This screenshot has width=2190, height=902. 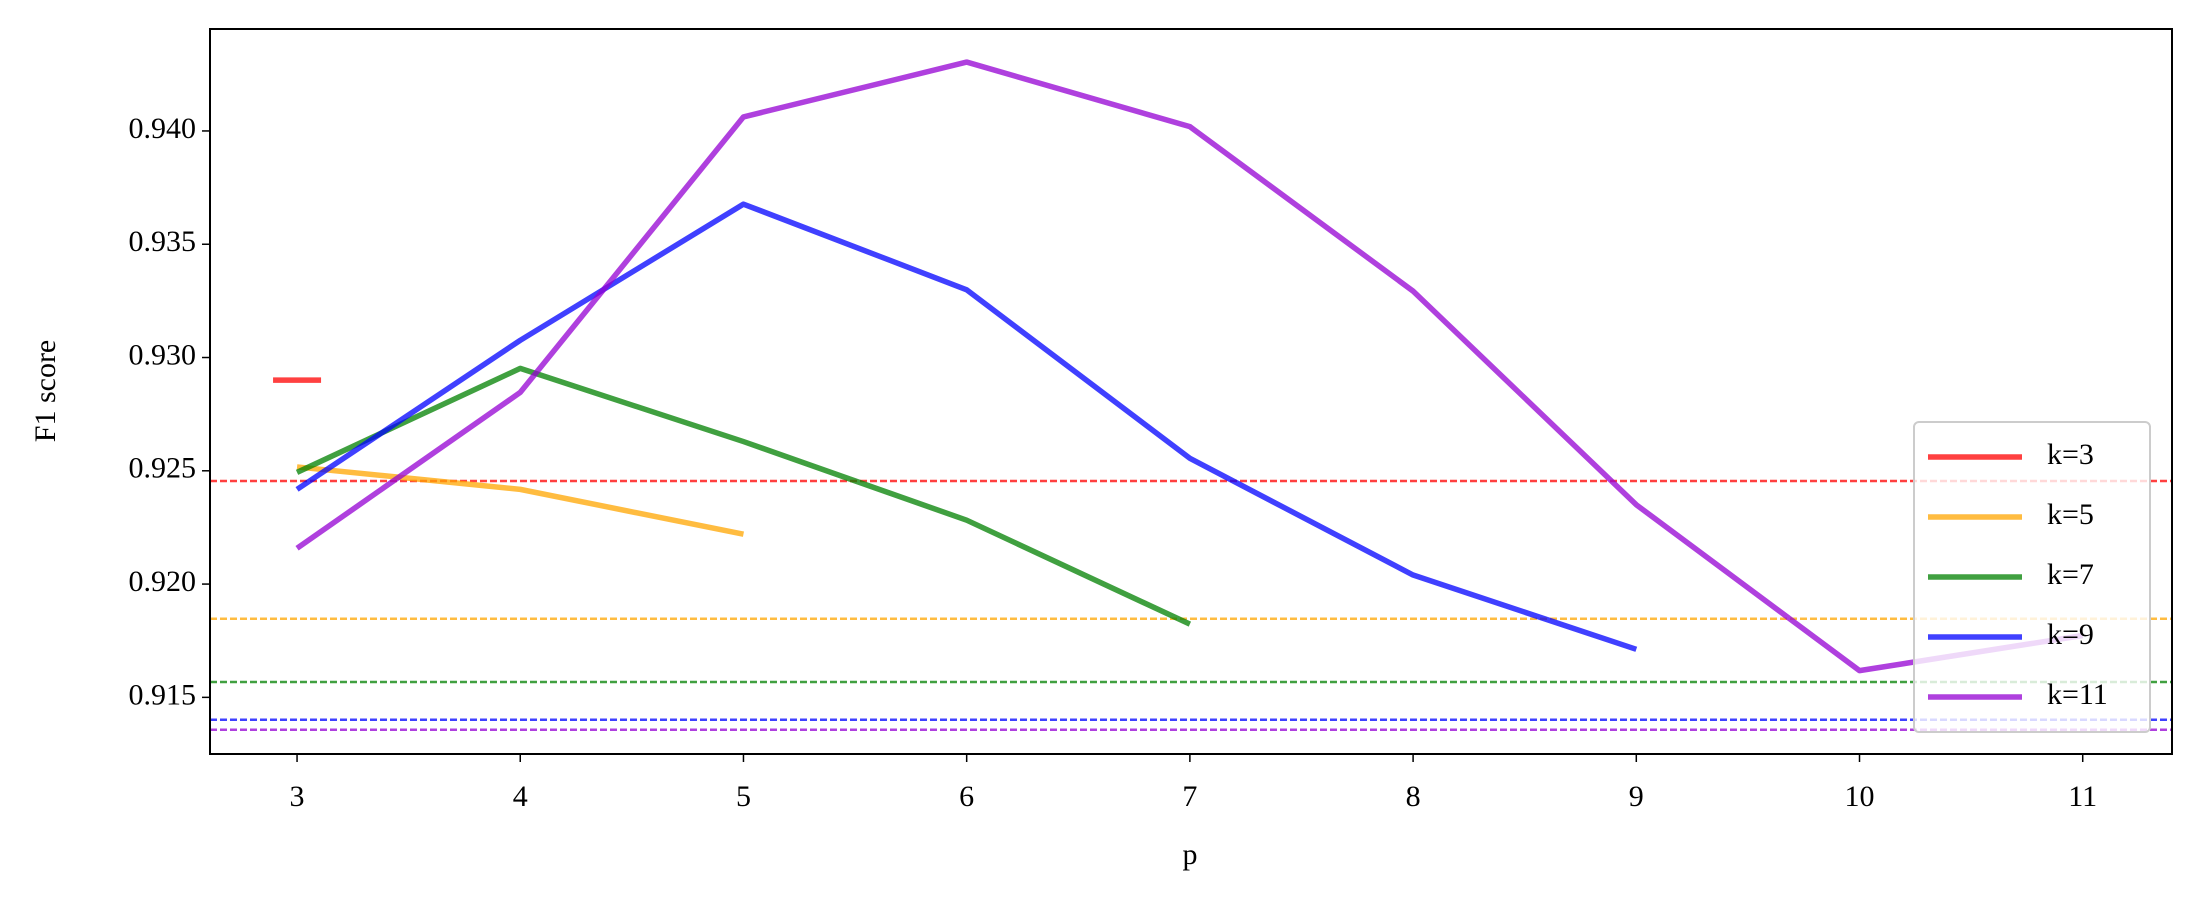 I want to click on x-tick-label: 7, so click(x=1189, y=796).